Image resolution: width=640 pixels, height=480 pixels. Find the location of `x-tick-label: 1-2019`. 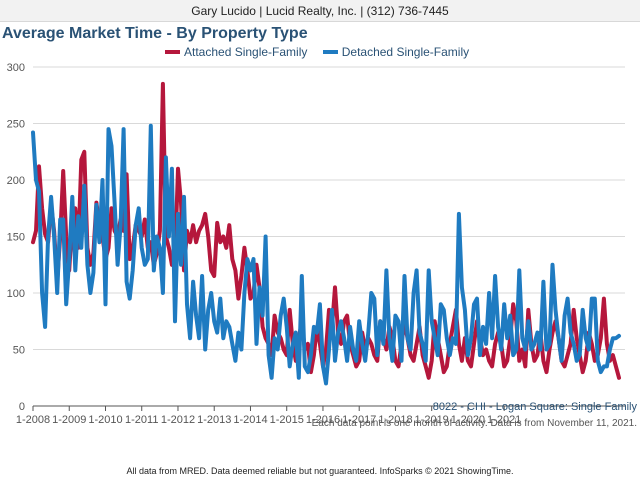

x-tick-label: 1-2019 is located at coordinates (432, 420).